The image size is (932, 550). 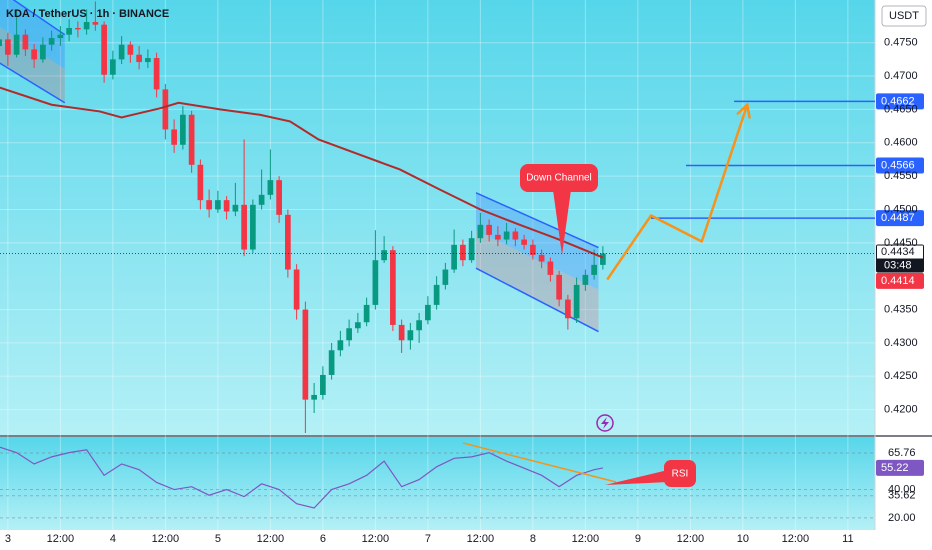 I want to click on target-label: 0.4566, so click(x=898, y=165).